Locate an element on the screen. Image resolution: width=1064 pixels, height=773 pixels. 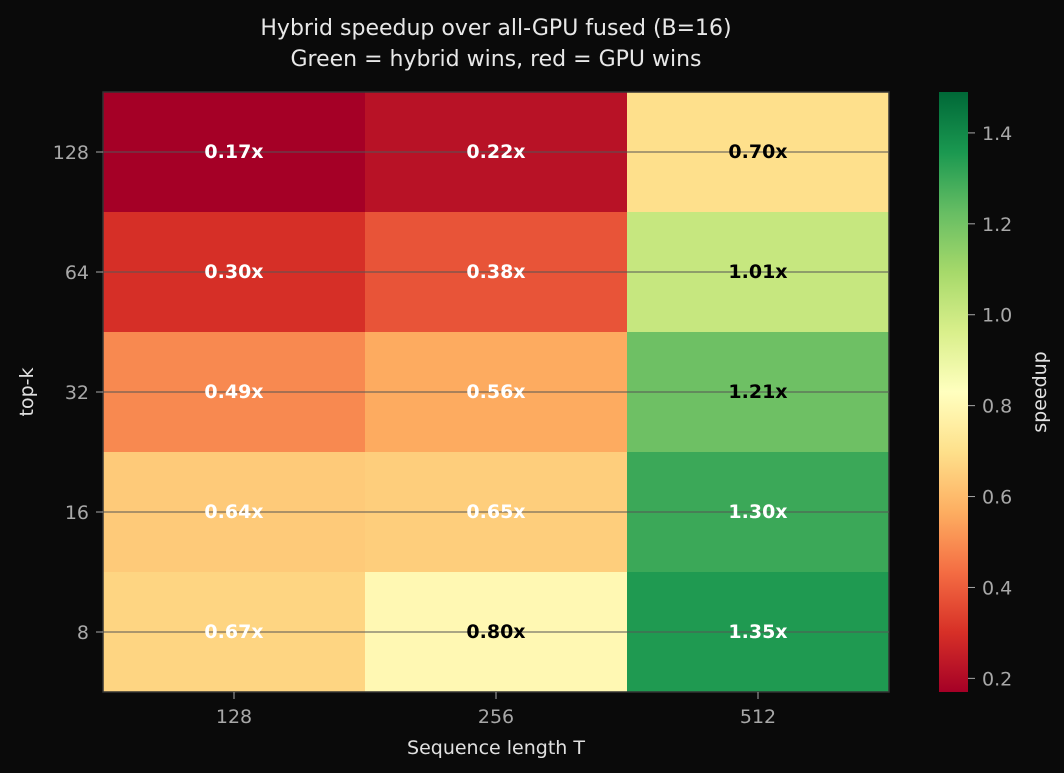
cell-value-label: 0.67x is located at coordinates (233, 632).